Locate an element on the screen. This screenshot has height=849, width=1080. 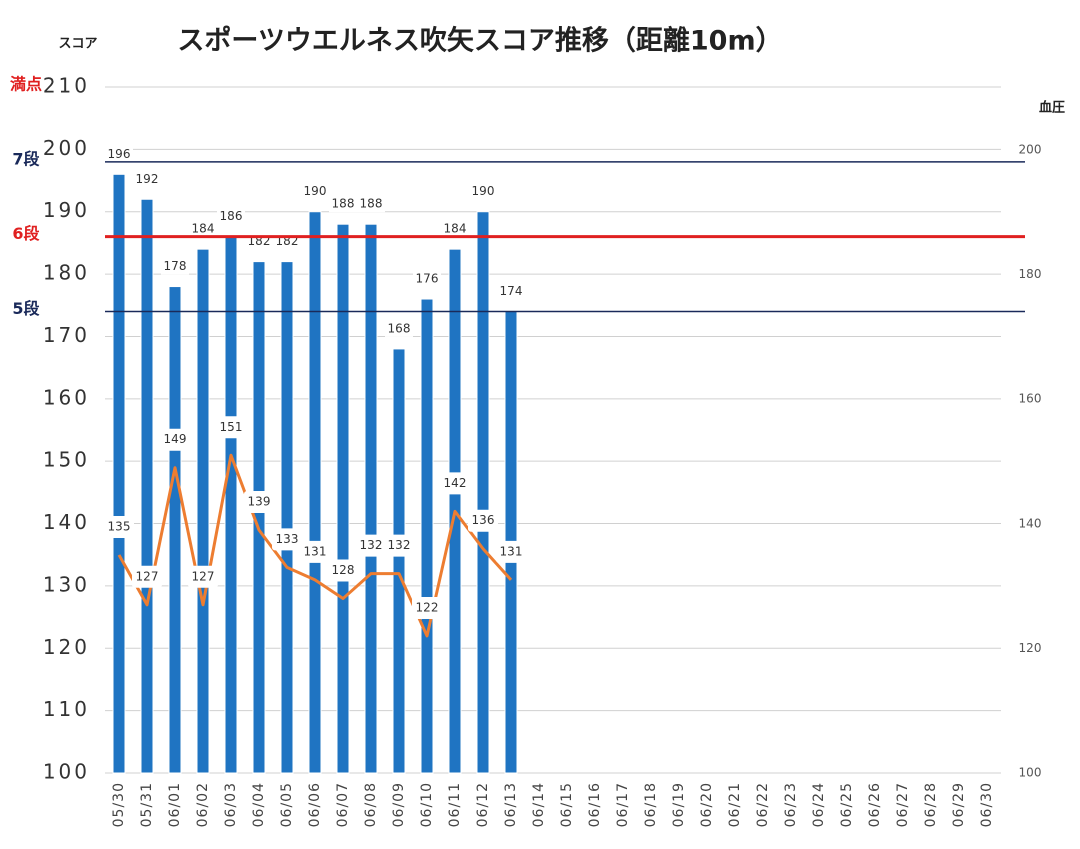
x-tick-label: 06/17 is located at coordinates (623, 804).